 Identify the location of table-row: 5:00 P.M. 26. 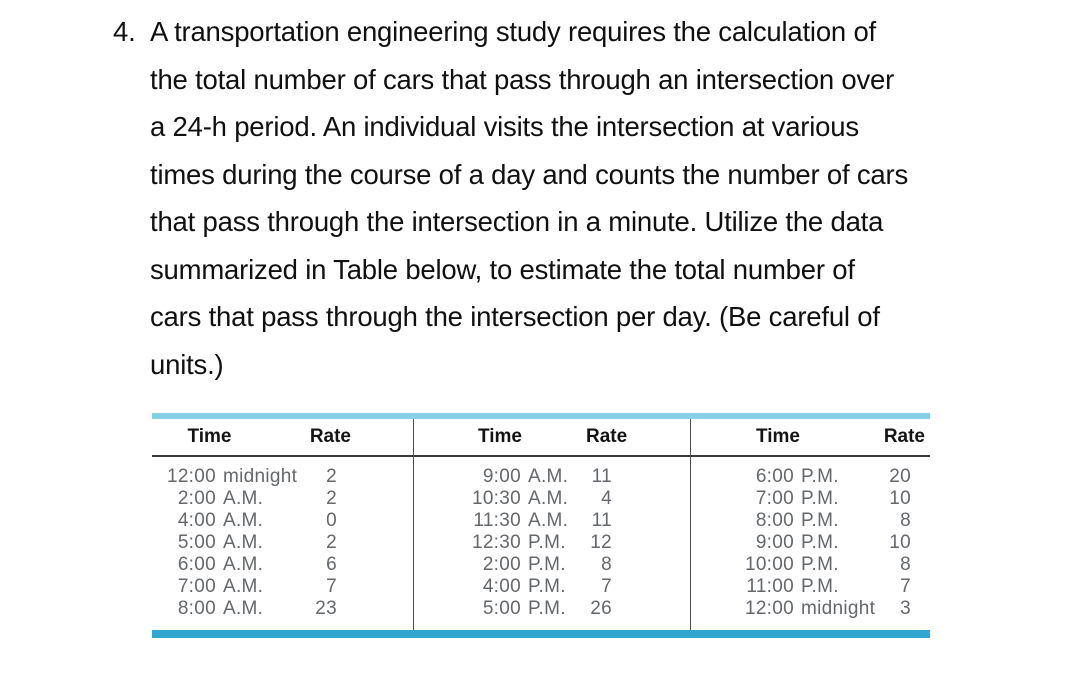
(552, 609).